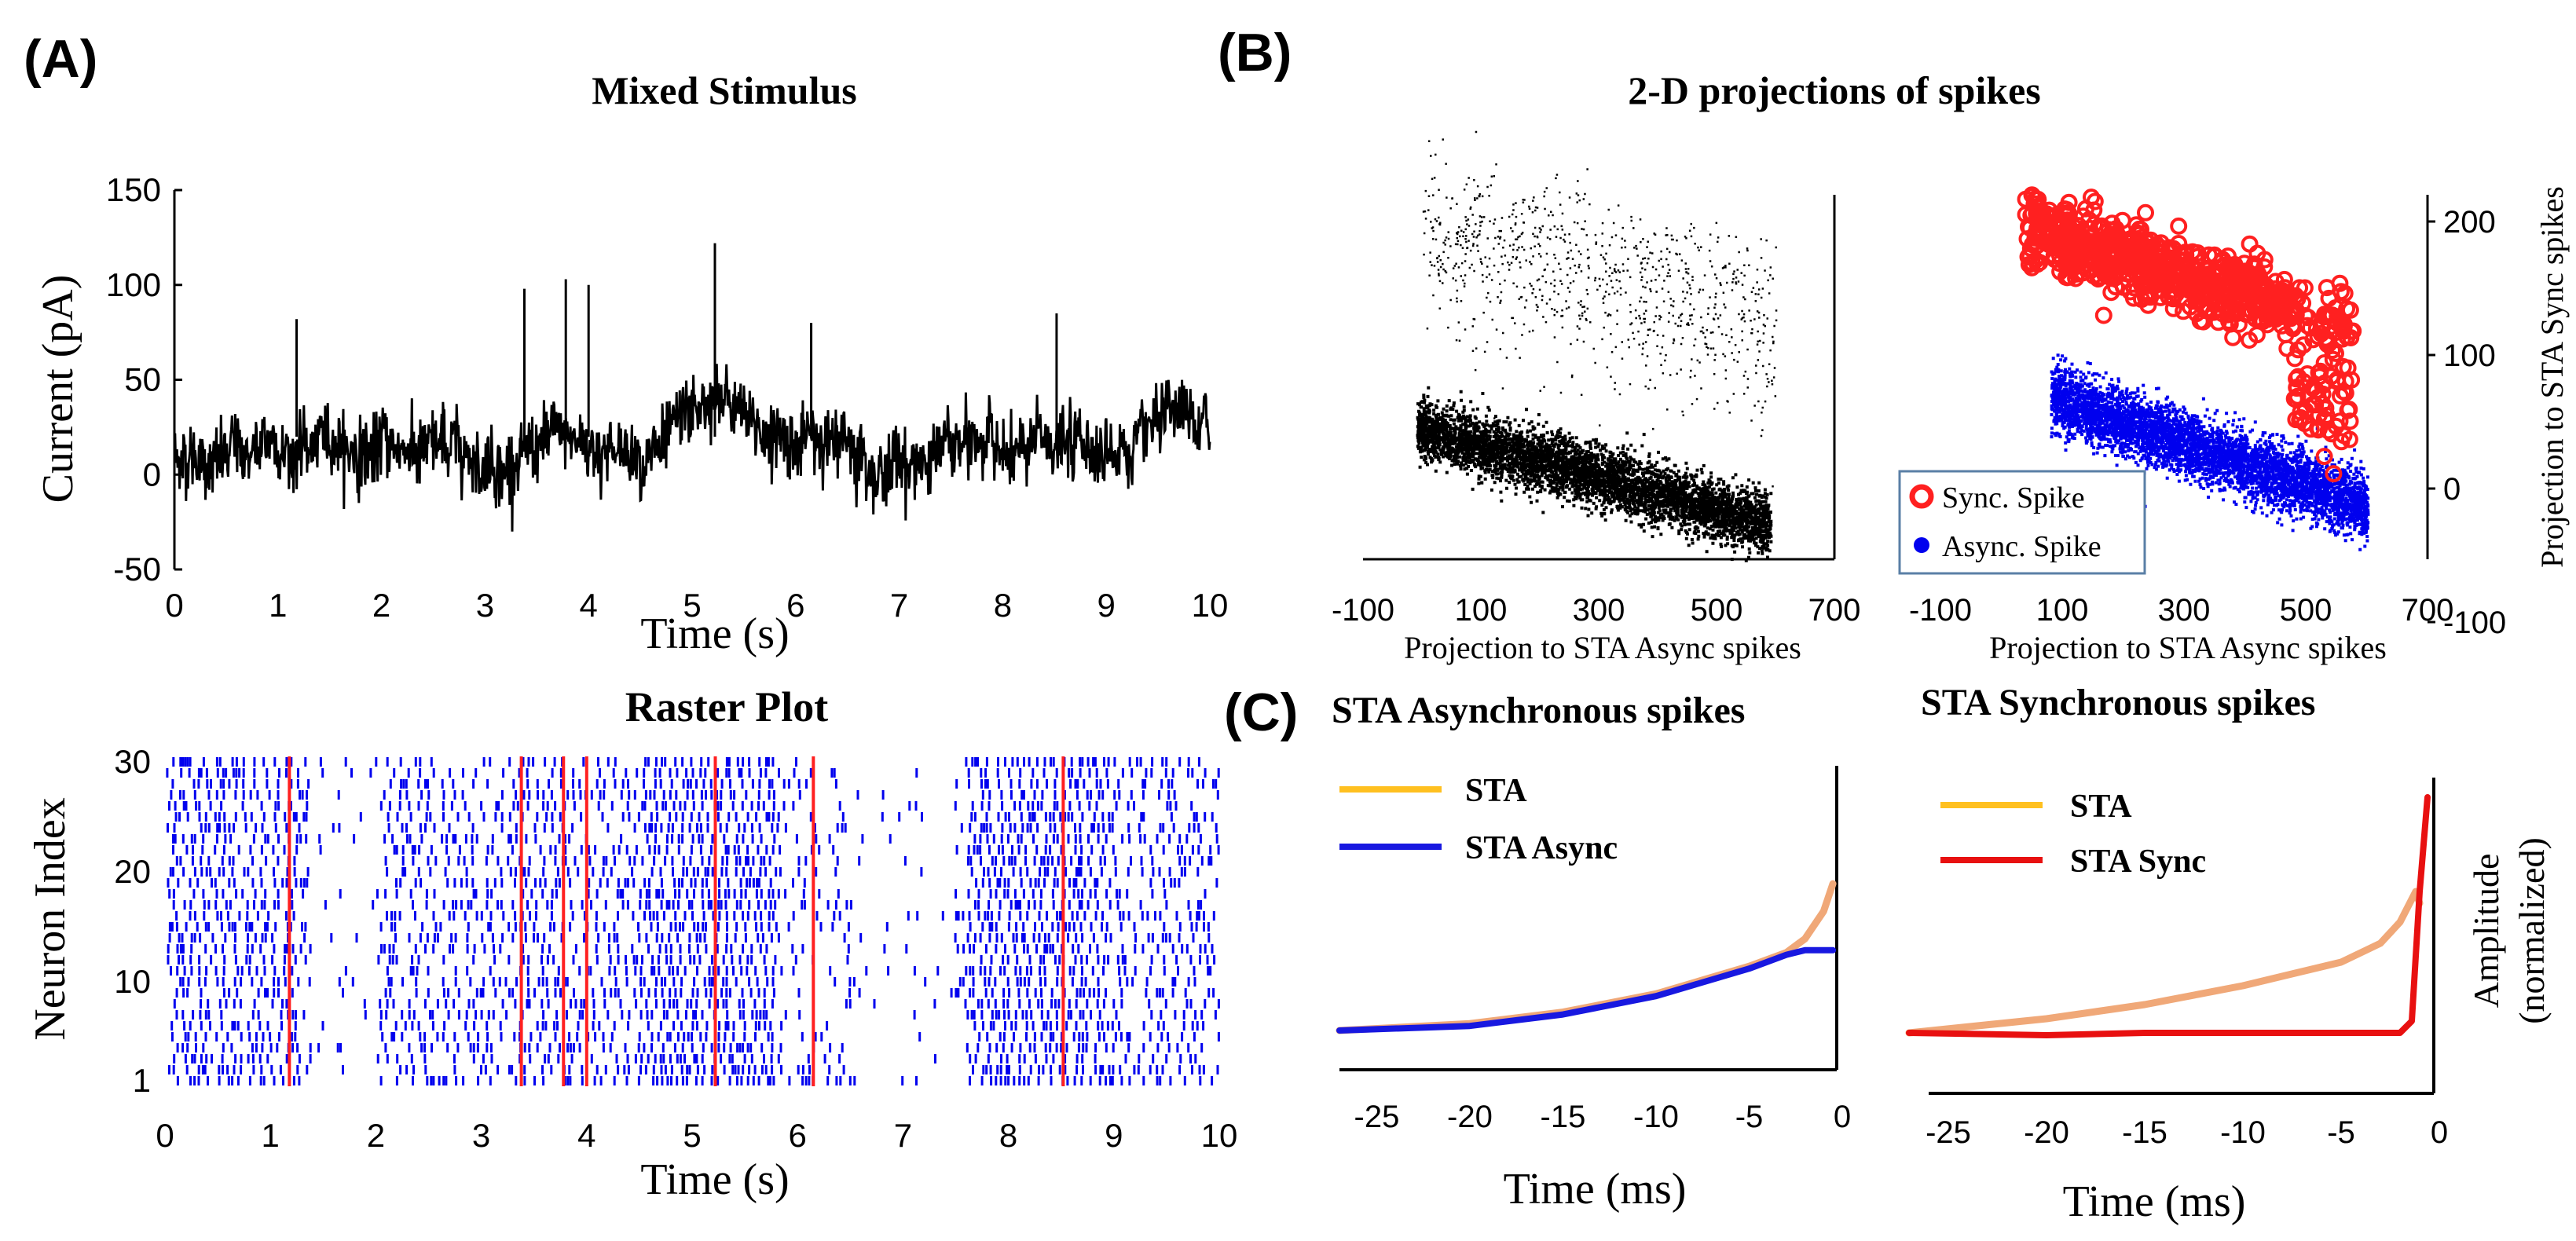 The image size is (2576, 1241). I want to click on projection-left-ticks: -100 100 300 500 700, so click(1596, 610).